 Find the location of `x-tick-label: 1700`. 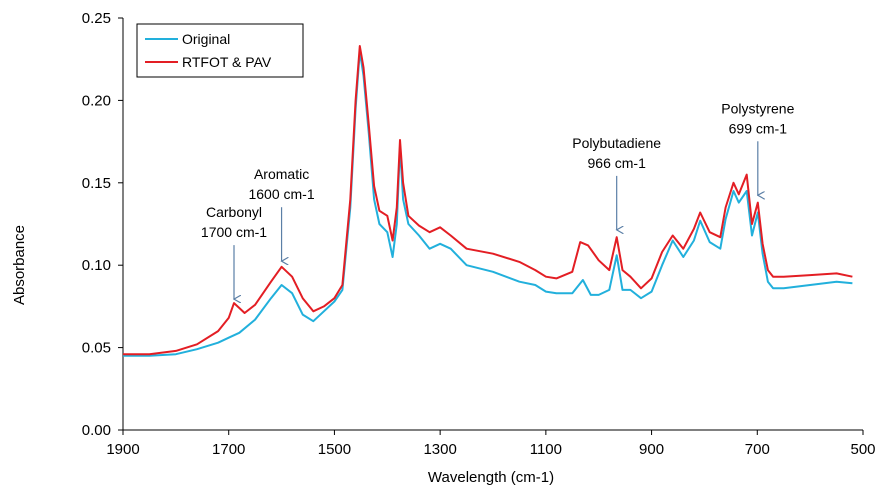

x-tick-label: 1700 is located at coordinates (228, 449).